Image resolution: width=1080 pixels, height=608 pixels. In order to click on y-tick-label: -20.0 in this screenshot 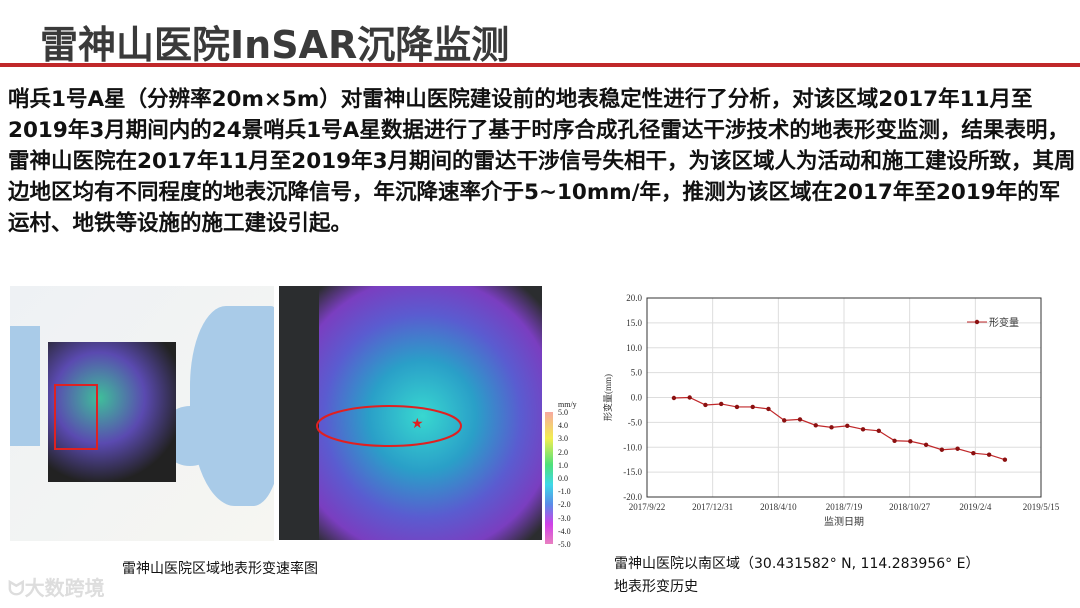, I will do `click(632, 497)`.